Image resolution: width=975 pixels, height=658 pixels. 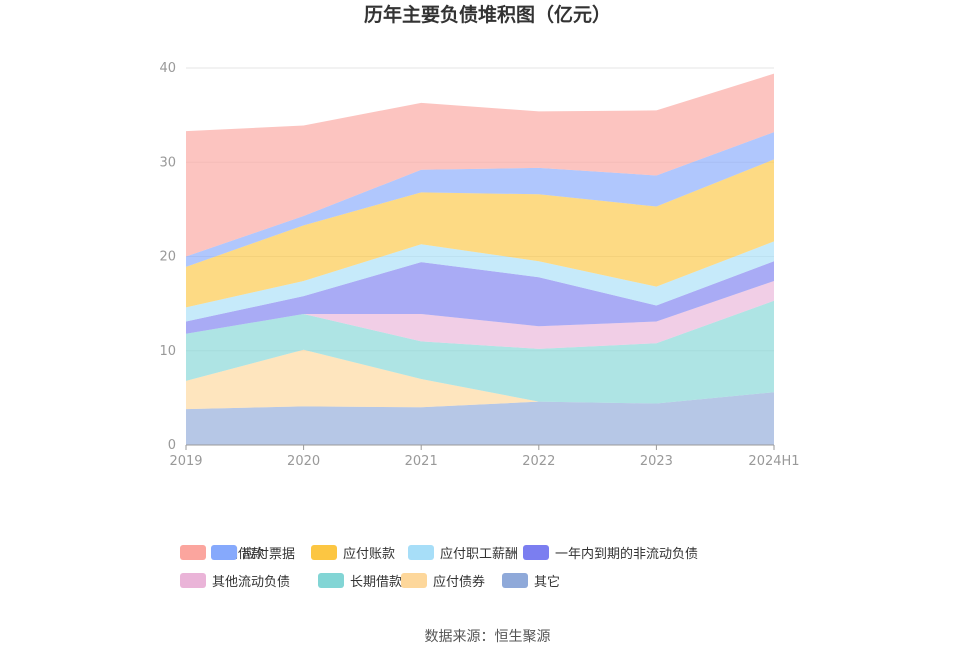 I want to click on legend-item: 应付债券, so click(x=443, y=580).